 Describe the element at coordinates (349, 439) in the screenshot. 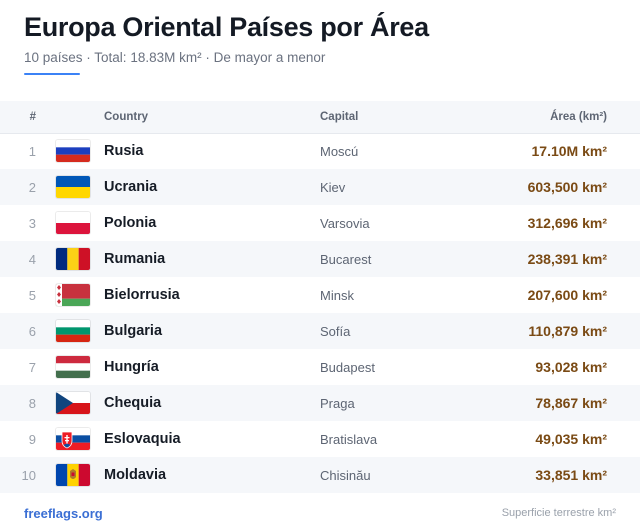

I see `capital-cell: Bratislava` at that location.